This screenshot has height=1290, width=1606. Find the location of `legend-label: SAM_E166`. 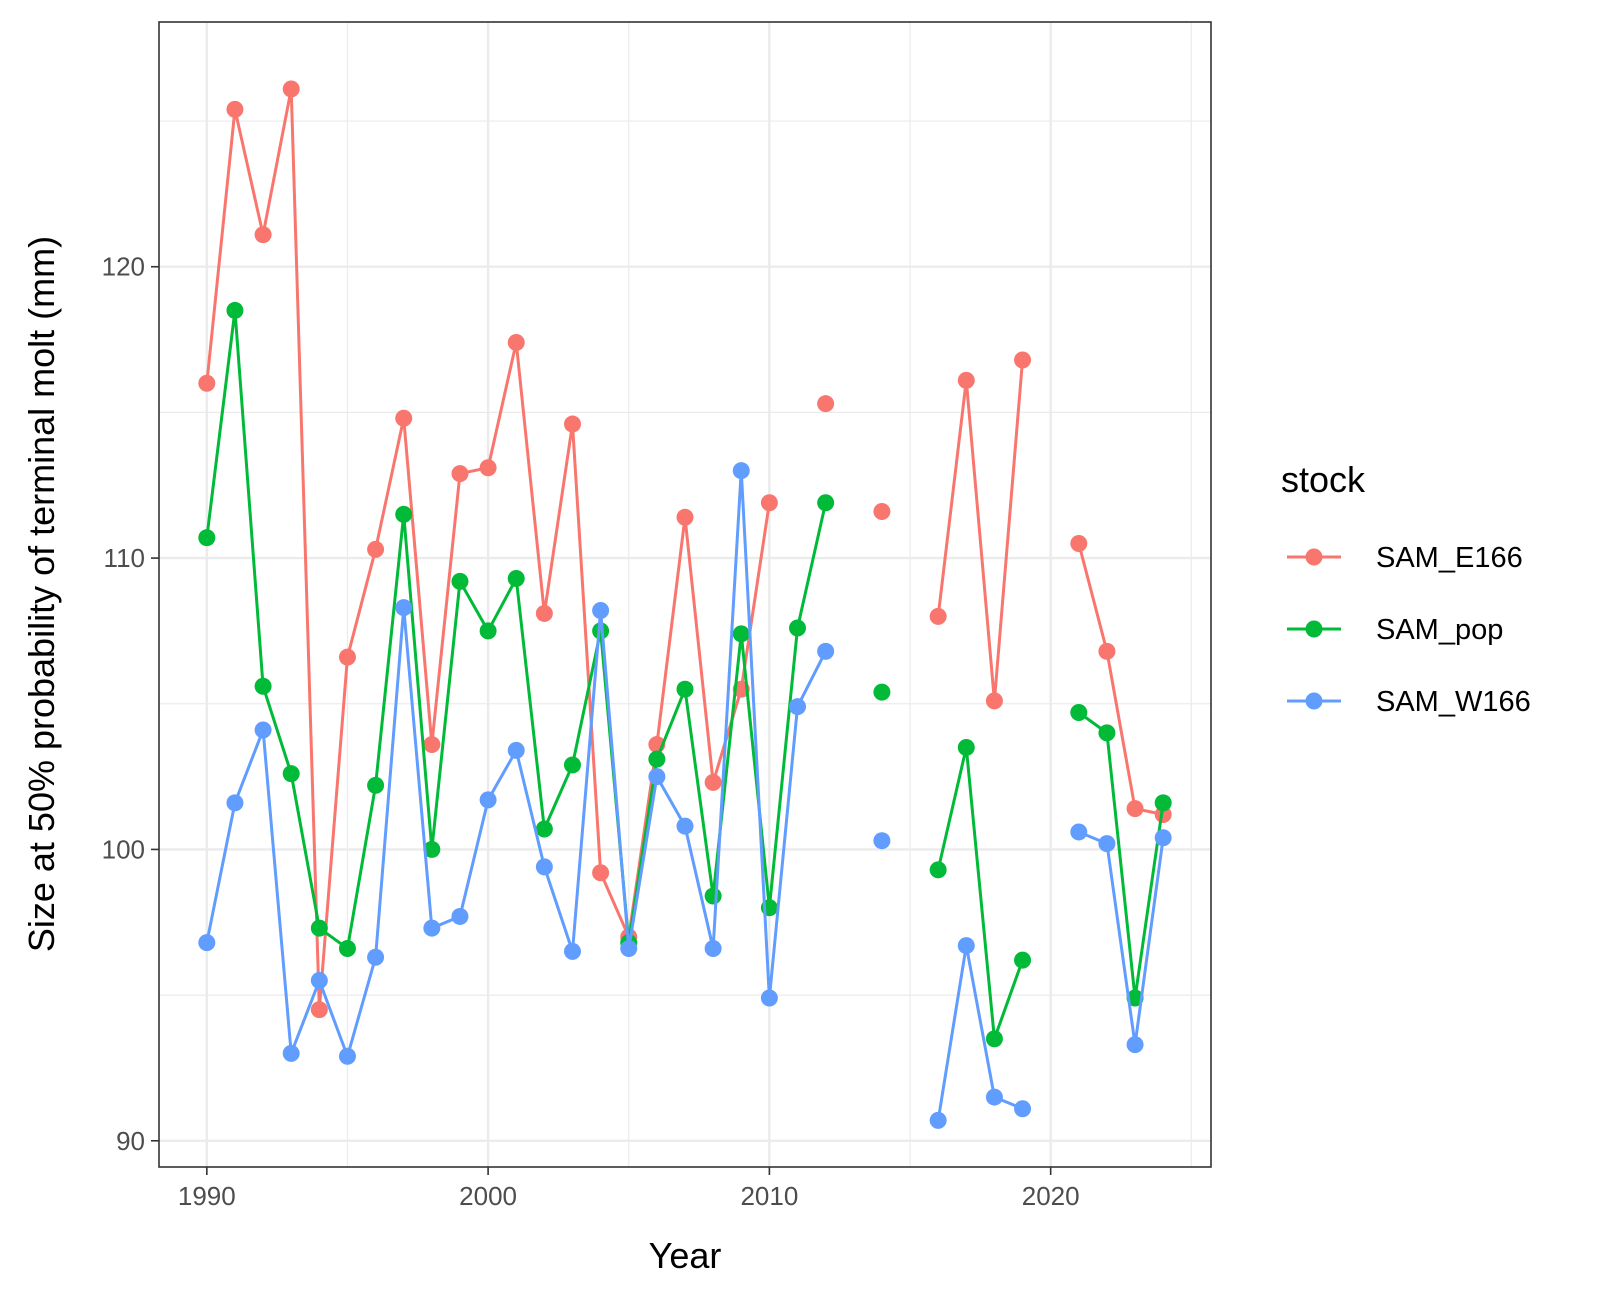

legend-label: SAM_E166 is located at coordinates (1449, 558).